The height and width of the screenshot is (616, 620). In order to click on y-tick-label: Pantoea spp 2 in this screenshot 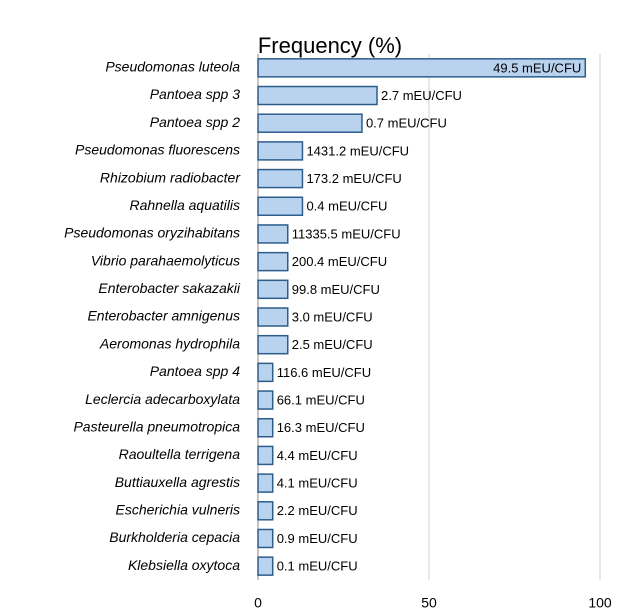, I will do `click(195, 122)`.